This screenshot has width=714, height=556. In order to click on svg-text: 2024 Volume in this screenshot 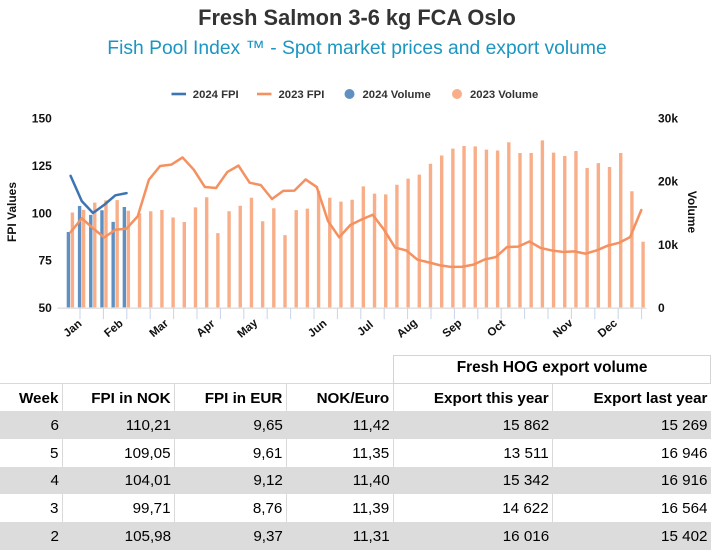, I will do `click(397, 95)`.